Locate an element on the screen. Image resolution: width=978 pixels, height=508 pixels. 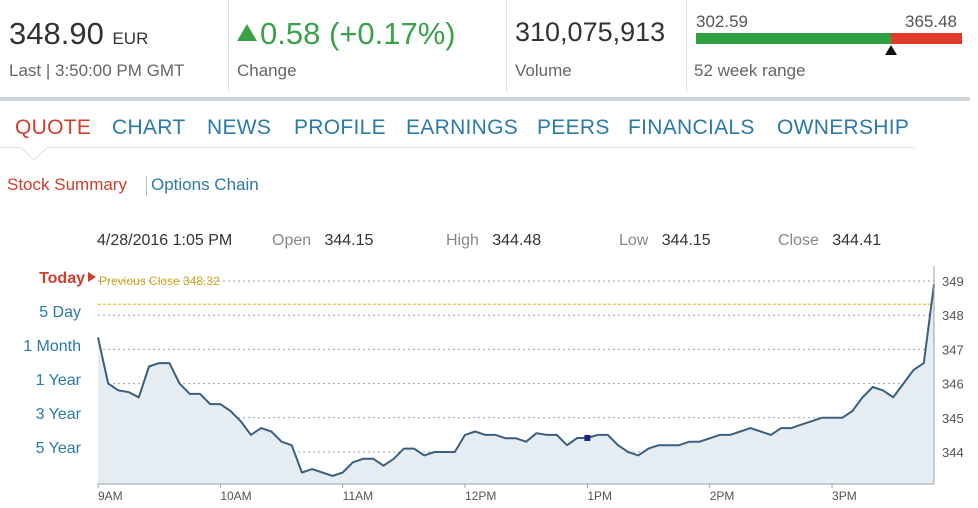
change-cell: 0.58 (+0.17%) Change is located at coordinates (367, 46).